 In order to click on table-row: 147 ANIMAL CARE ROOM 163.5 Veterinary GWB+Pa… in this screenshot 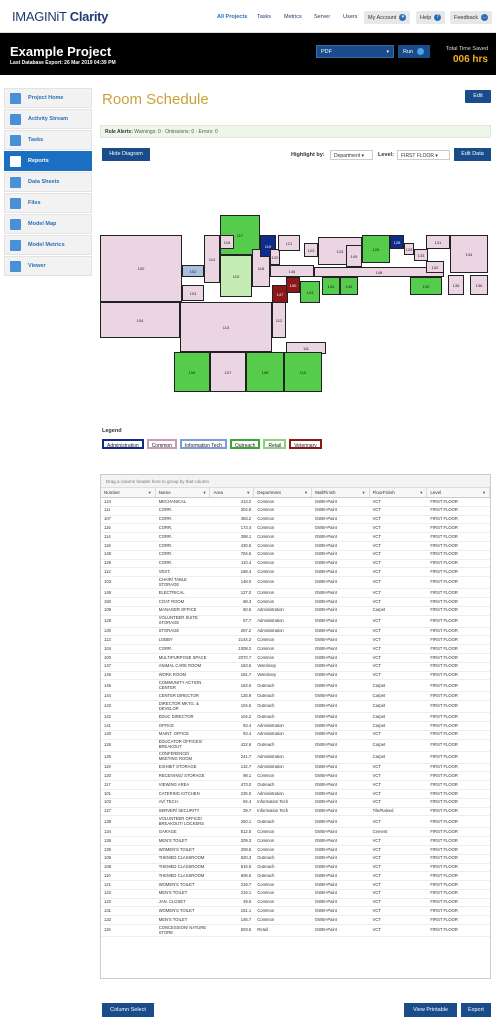, I will do `click(295, 667)`.